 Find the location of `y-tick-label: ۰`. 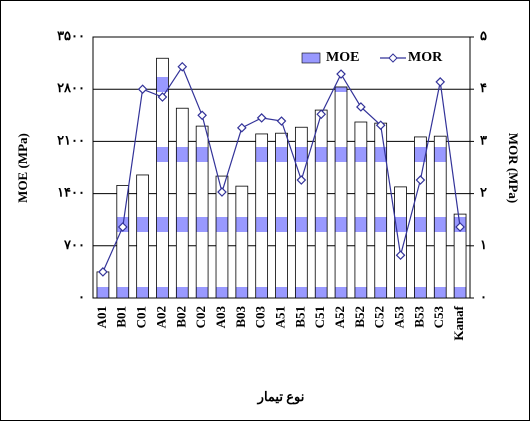

y-tick-label: ۰ is located at coordinates (81, 296).